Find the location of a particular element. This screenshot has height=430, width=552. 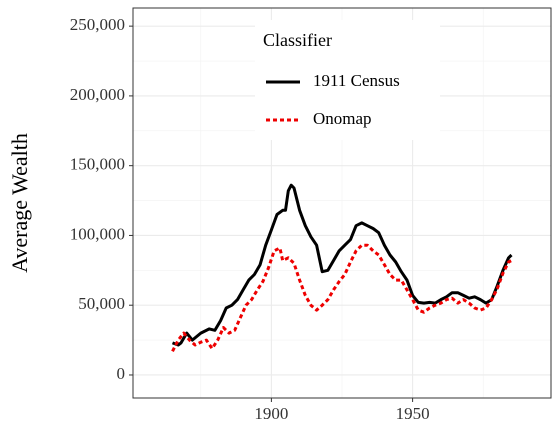

x-tick-label: 1900 is located at coordinates (271, 413).